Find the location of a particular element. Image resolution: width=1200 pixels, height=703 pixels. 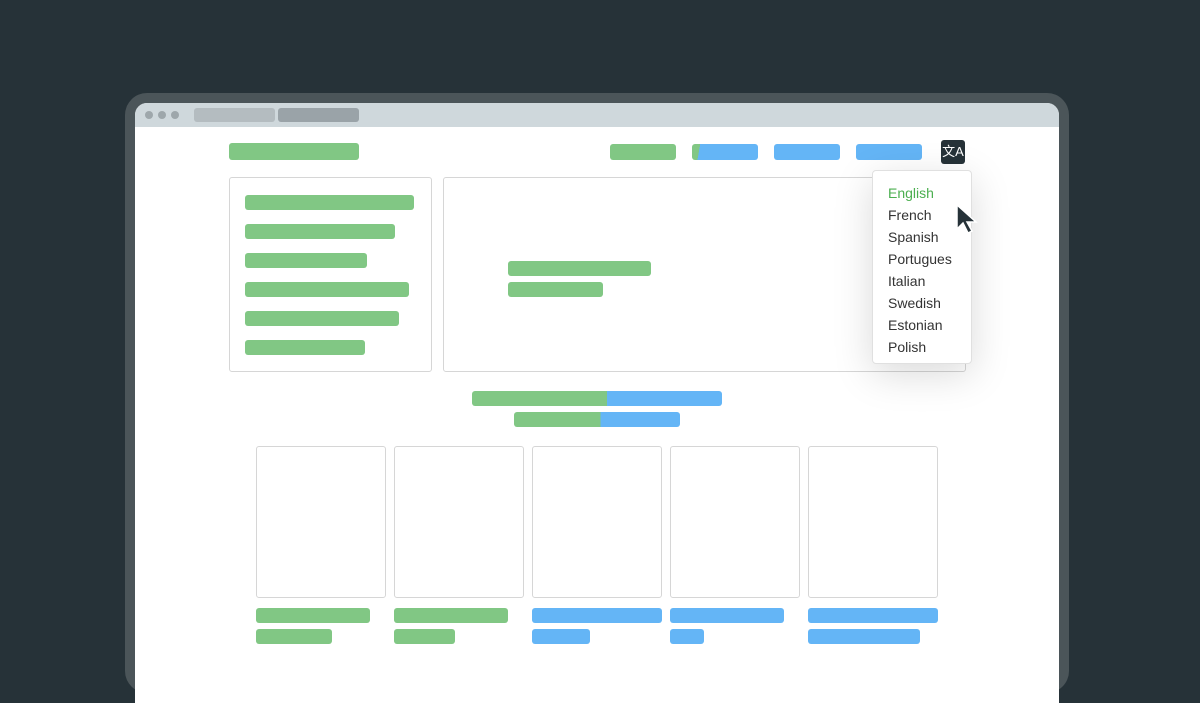

language-option-portugues: Portugues is located at coordinates (920, 259).